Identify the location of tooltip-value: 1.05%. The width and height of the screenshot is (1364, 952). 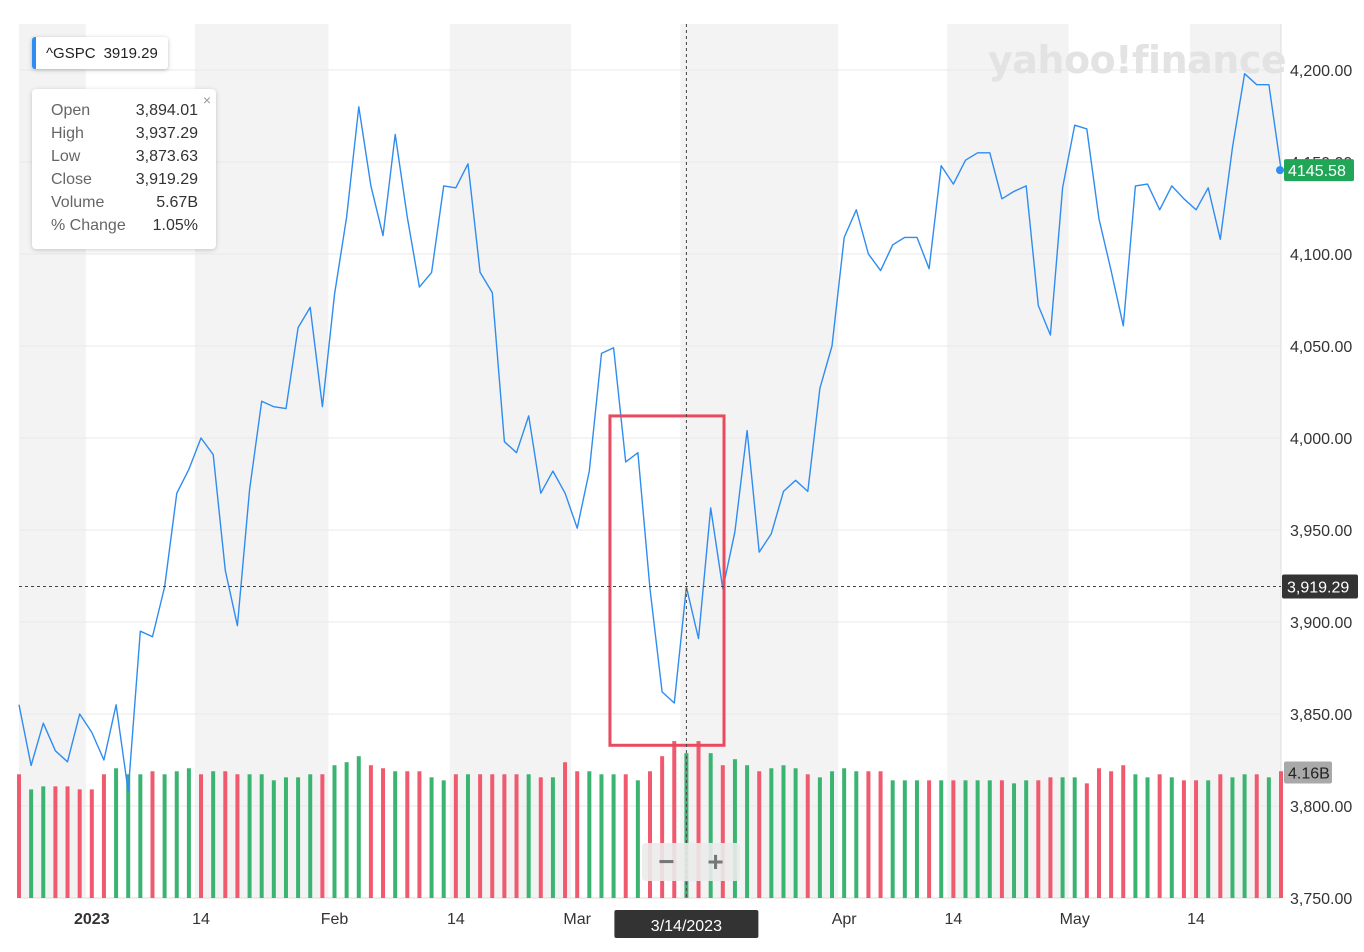
(175, 225).